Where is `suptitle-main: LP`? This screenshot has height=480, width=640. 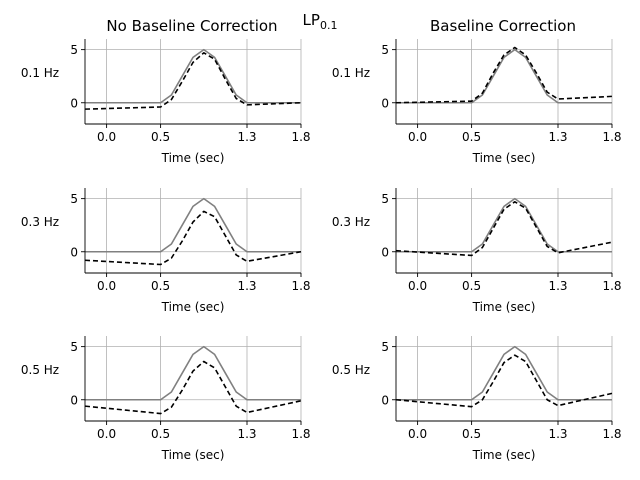
suptitle-main: LP is located at coordinates (311, 20).